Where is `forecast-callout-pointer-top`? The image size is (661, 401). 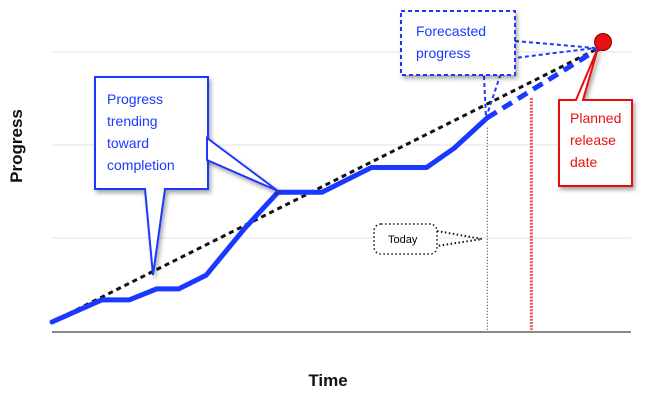 forecast-callout-pointer-top is located at coordinates (555, 49).